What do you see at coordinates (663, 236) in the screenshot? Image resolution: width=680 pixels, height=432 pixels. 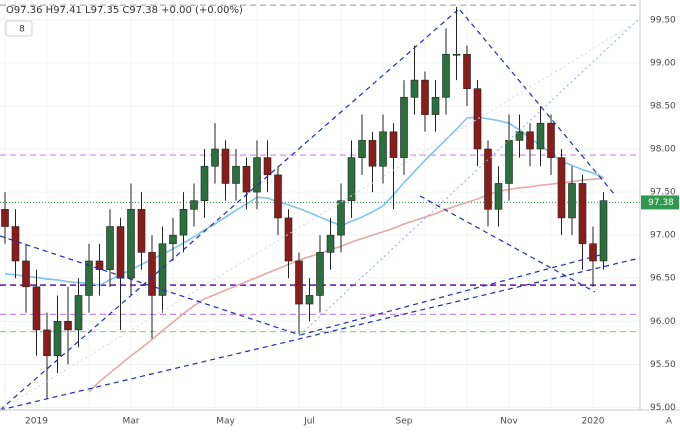 I see `y-tick-label: 97.00` at bounding box center [663, 236].